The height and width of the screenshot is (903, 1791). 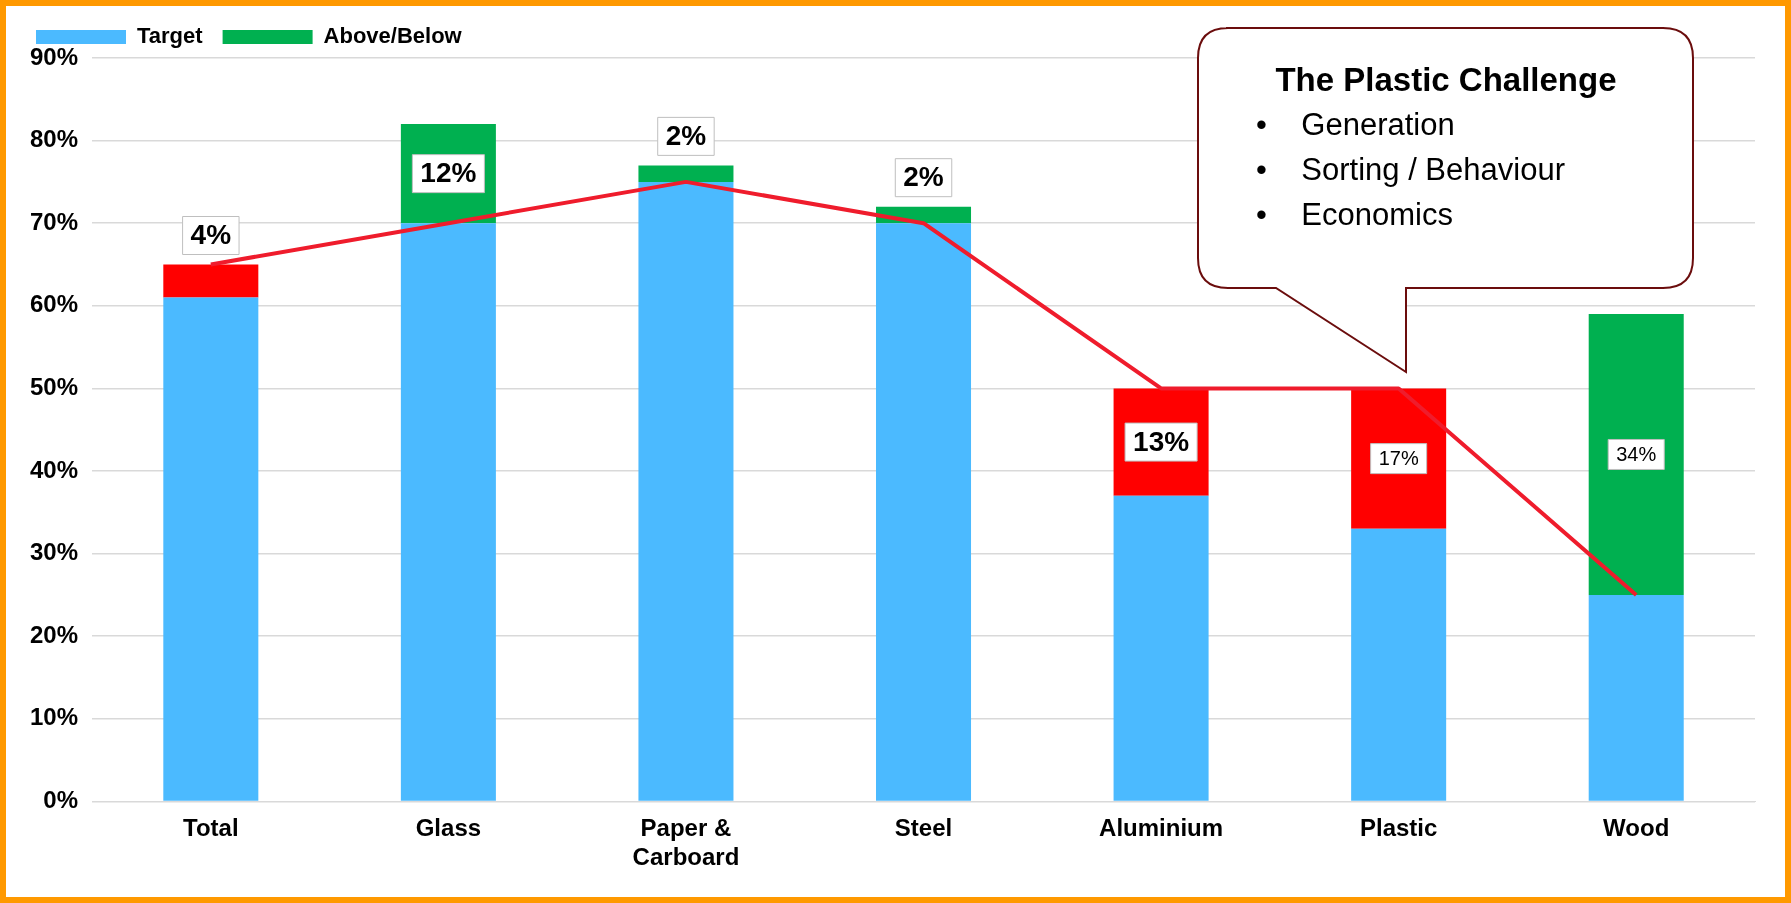 I want to click on x-tick-label: Glass, so click(x=448, y=828).